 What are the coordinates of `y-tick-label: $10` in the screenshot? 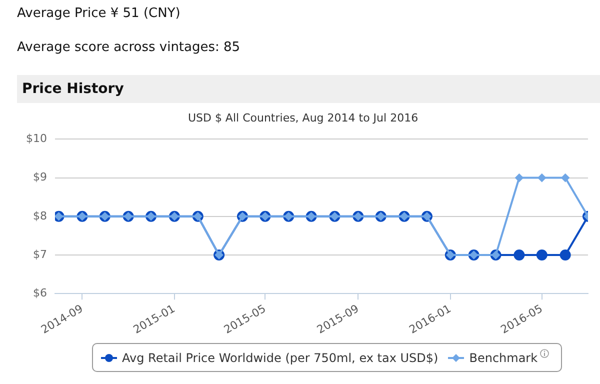 It's located at (36, 139).